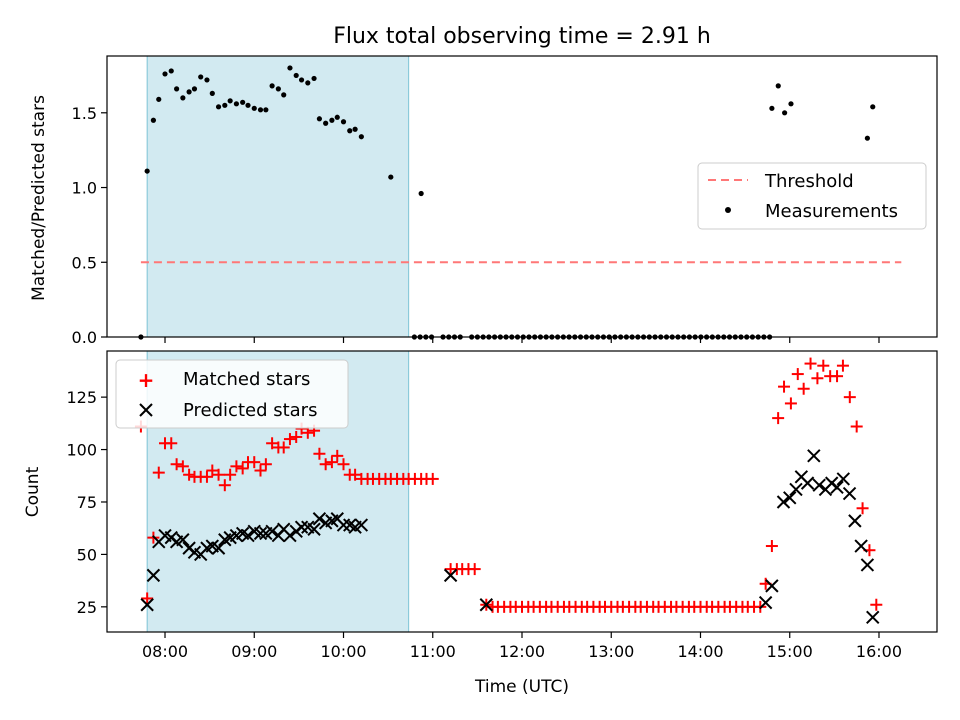  I want to click on x-tick-label: 16:00, so click(879, 651).